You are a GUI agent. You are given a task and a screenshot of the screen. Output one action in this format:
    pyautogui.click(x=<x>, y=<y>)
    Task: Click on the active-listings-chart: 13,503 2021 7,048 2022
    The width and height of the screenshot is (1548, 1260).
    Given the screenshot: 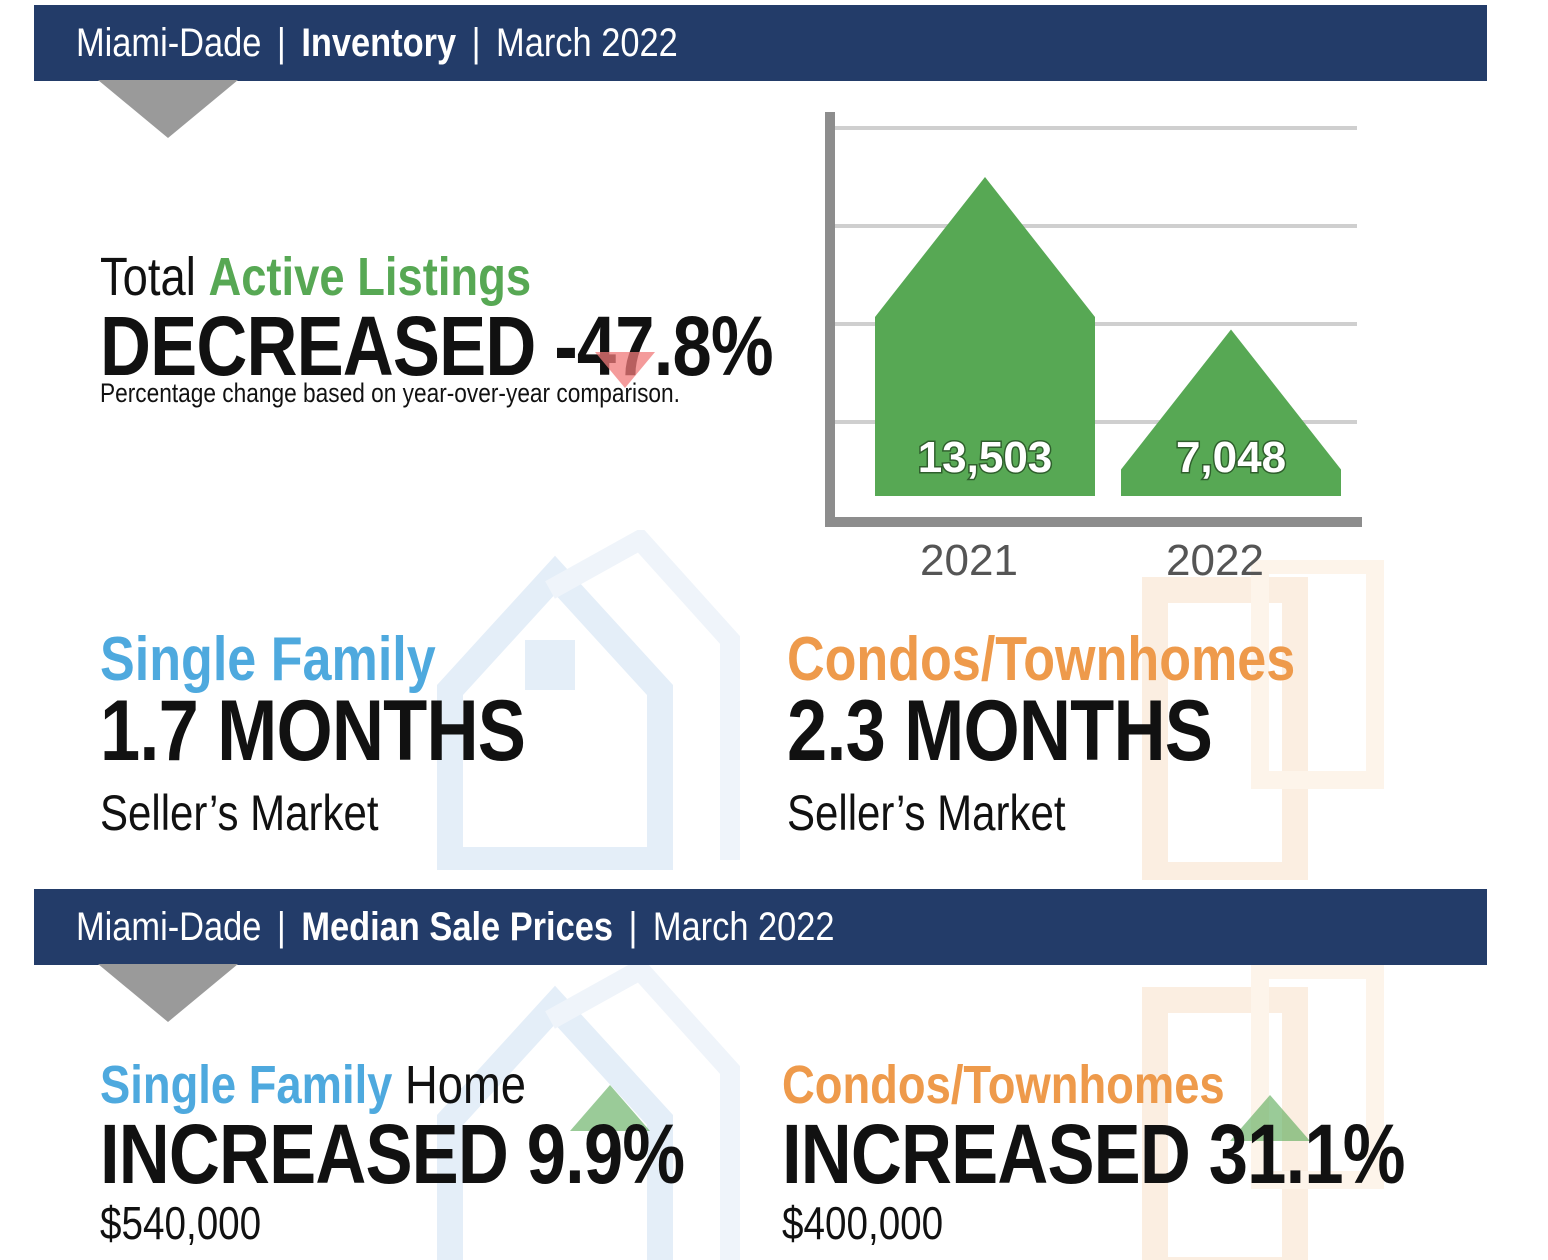 What is the action you would take?
    pyautogui.click(x=1093, y=348)
    